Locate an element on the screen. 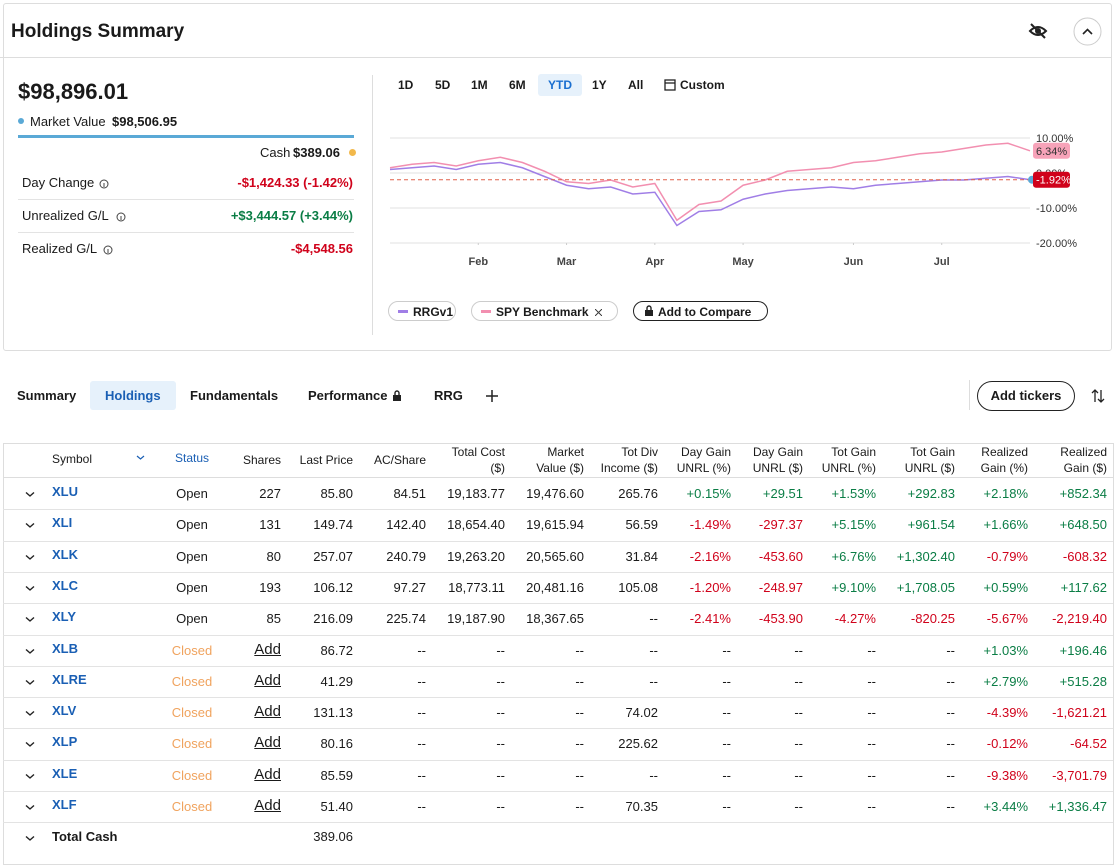 This screenshot has height=865, width=1116. tab: Holdings is located at coordinates (133, 395).